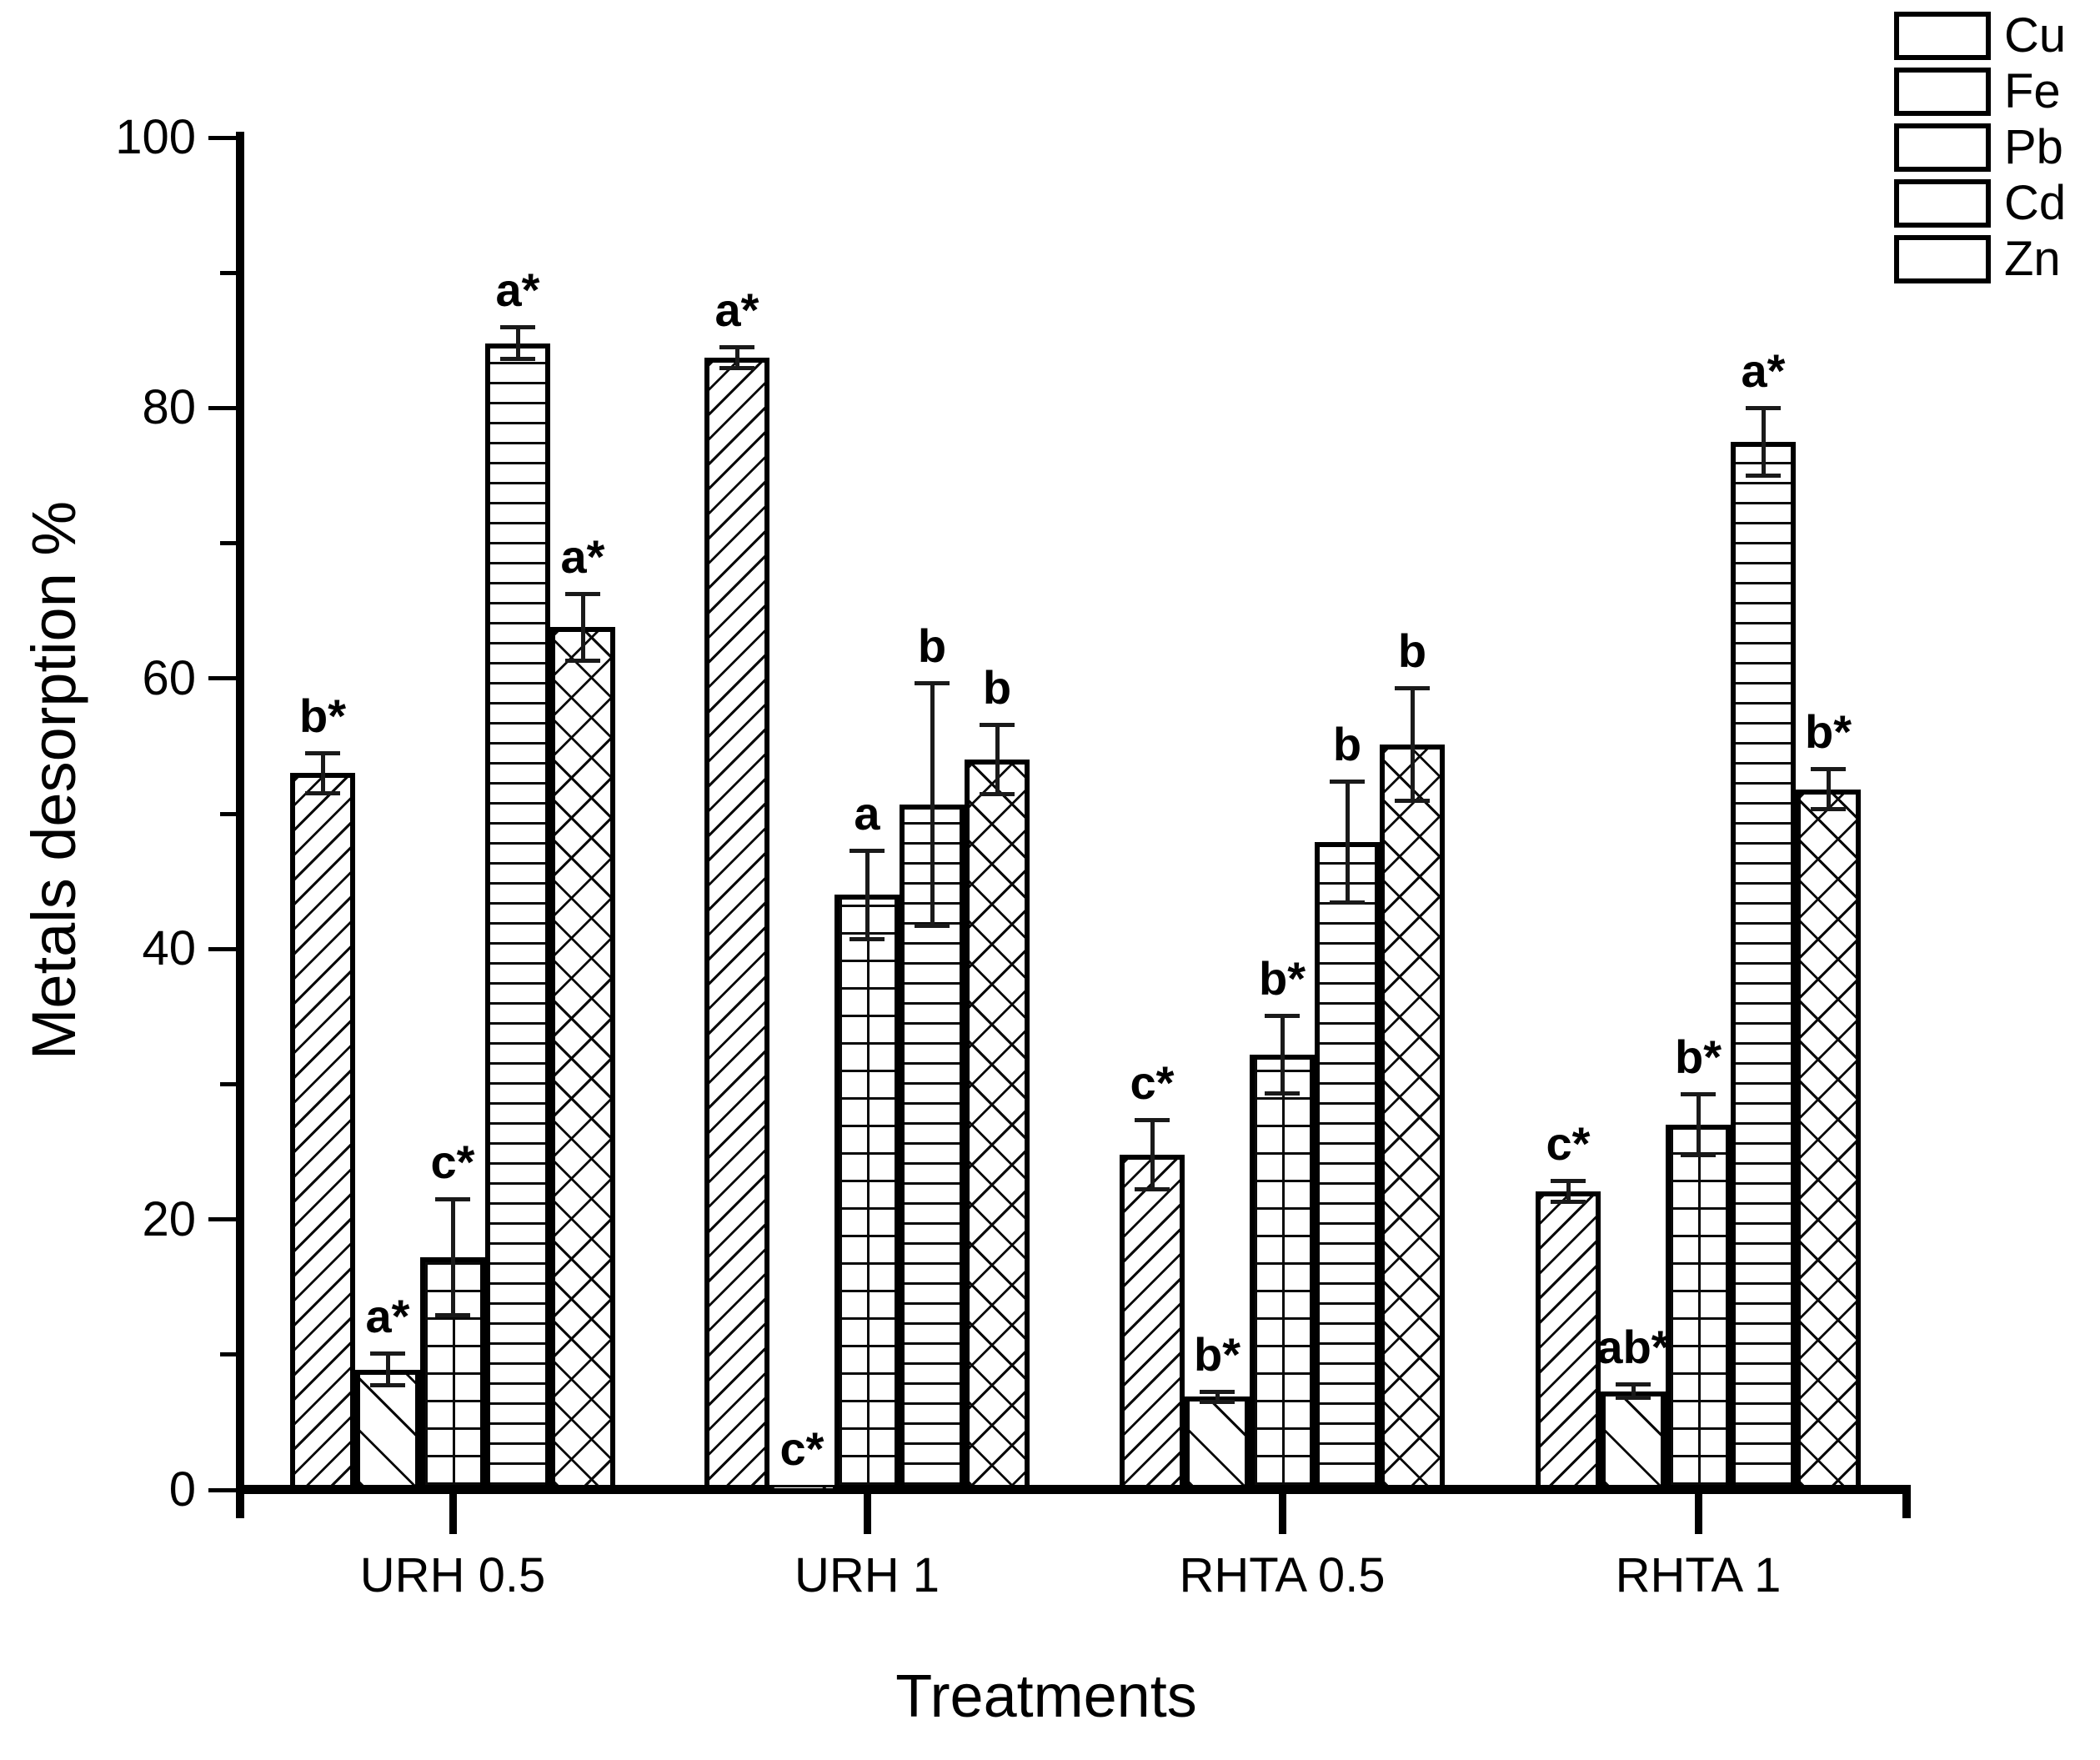 This screenshot has height=1760, width=2100. Describe the element at coordinates (322, 773) in the screenshot. I see `error-bar-cu-group1` at that location.